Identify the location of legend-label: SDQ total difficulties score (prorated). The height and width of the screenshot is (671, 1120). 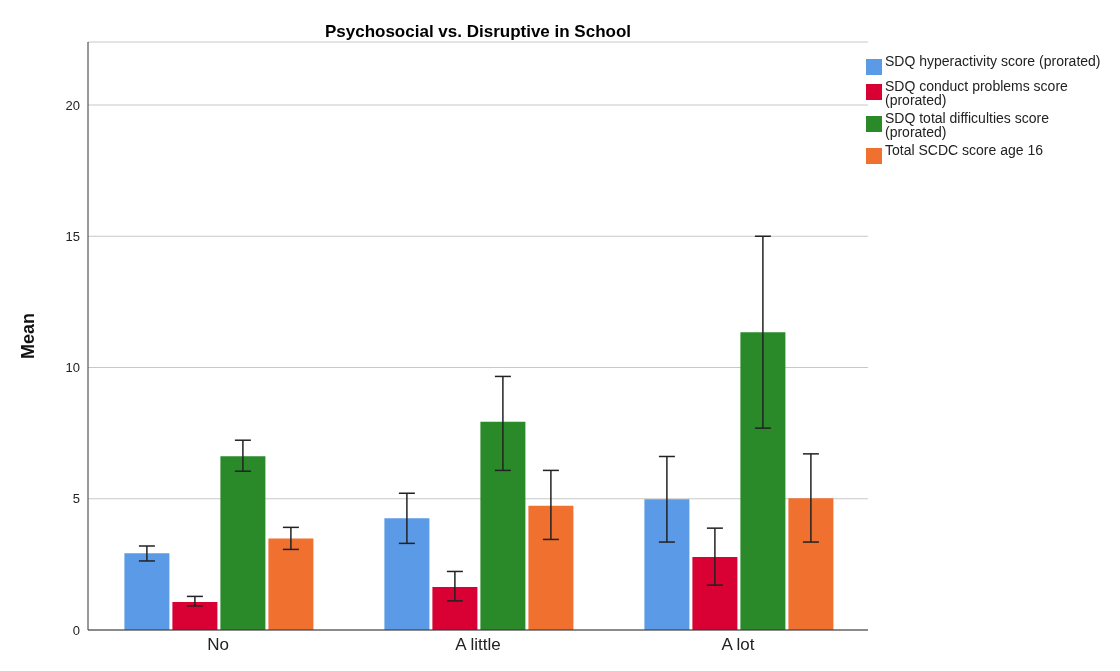
(967, 125).